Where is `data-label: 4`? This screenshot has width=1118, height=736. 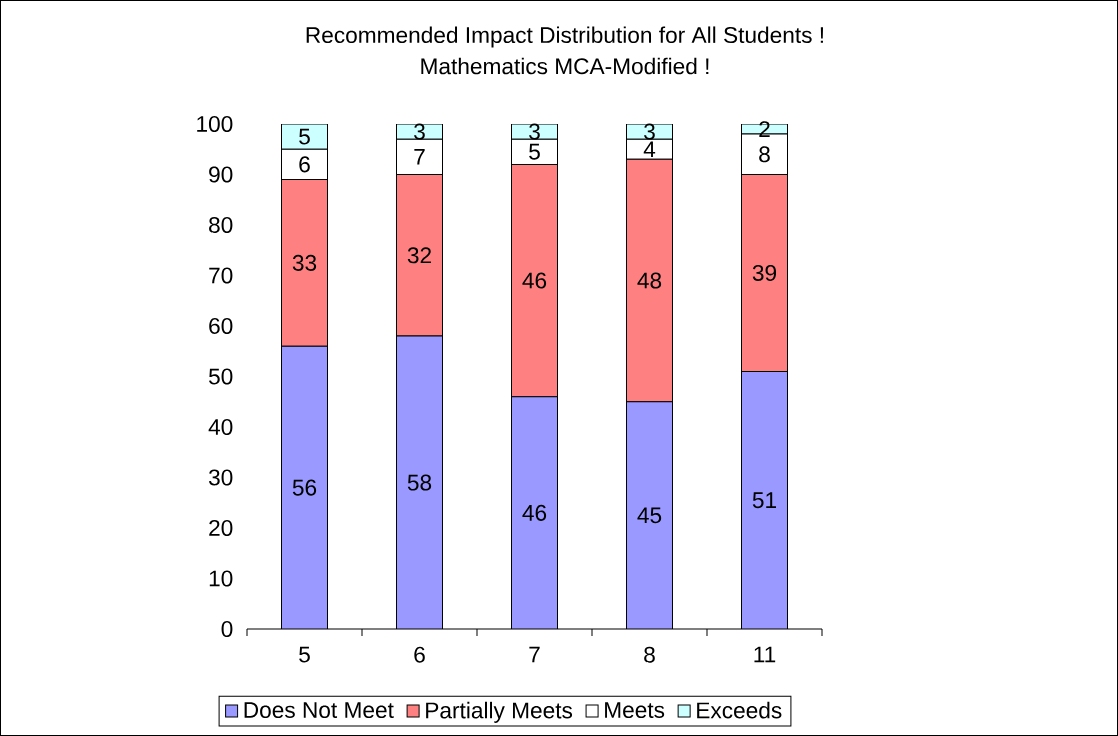 data-label: 4 is located at coordinates (649, 149).